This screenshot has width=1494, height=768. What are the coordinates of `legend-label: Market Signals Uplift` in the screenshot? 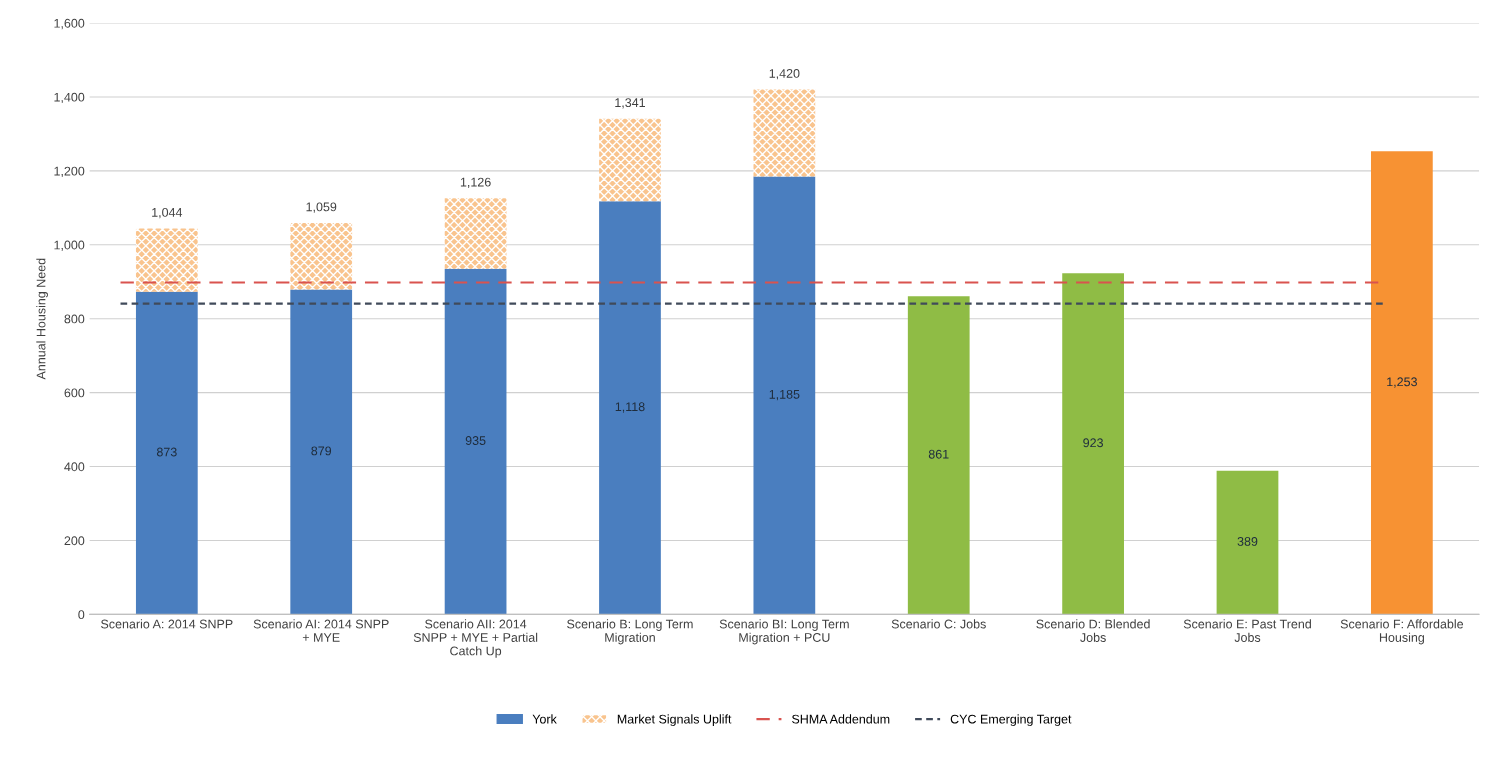 It's located at (674, 720).